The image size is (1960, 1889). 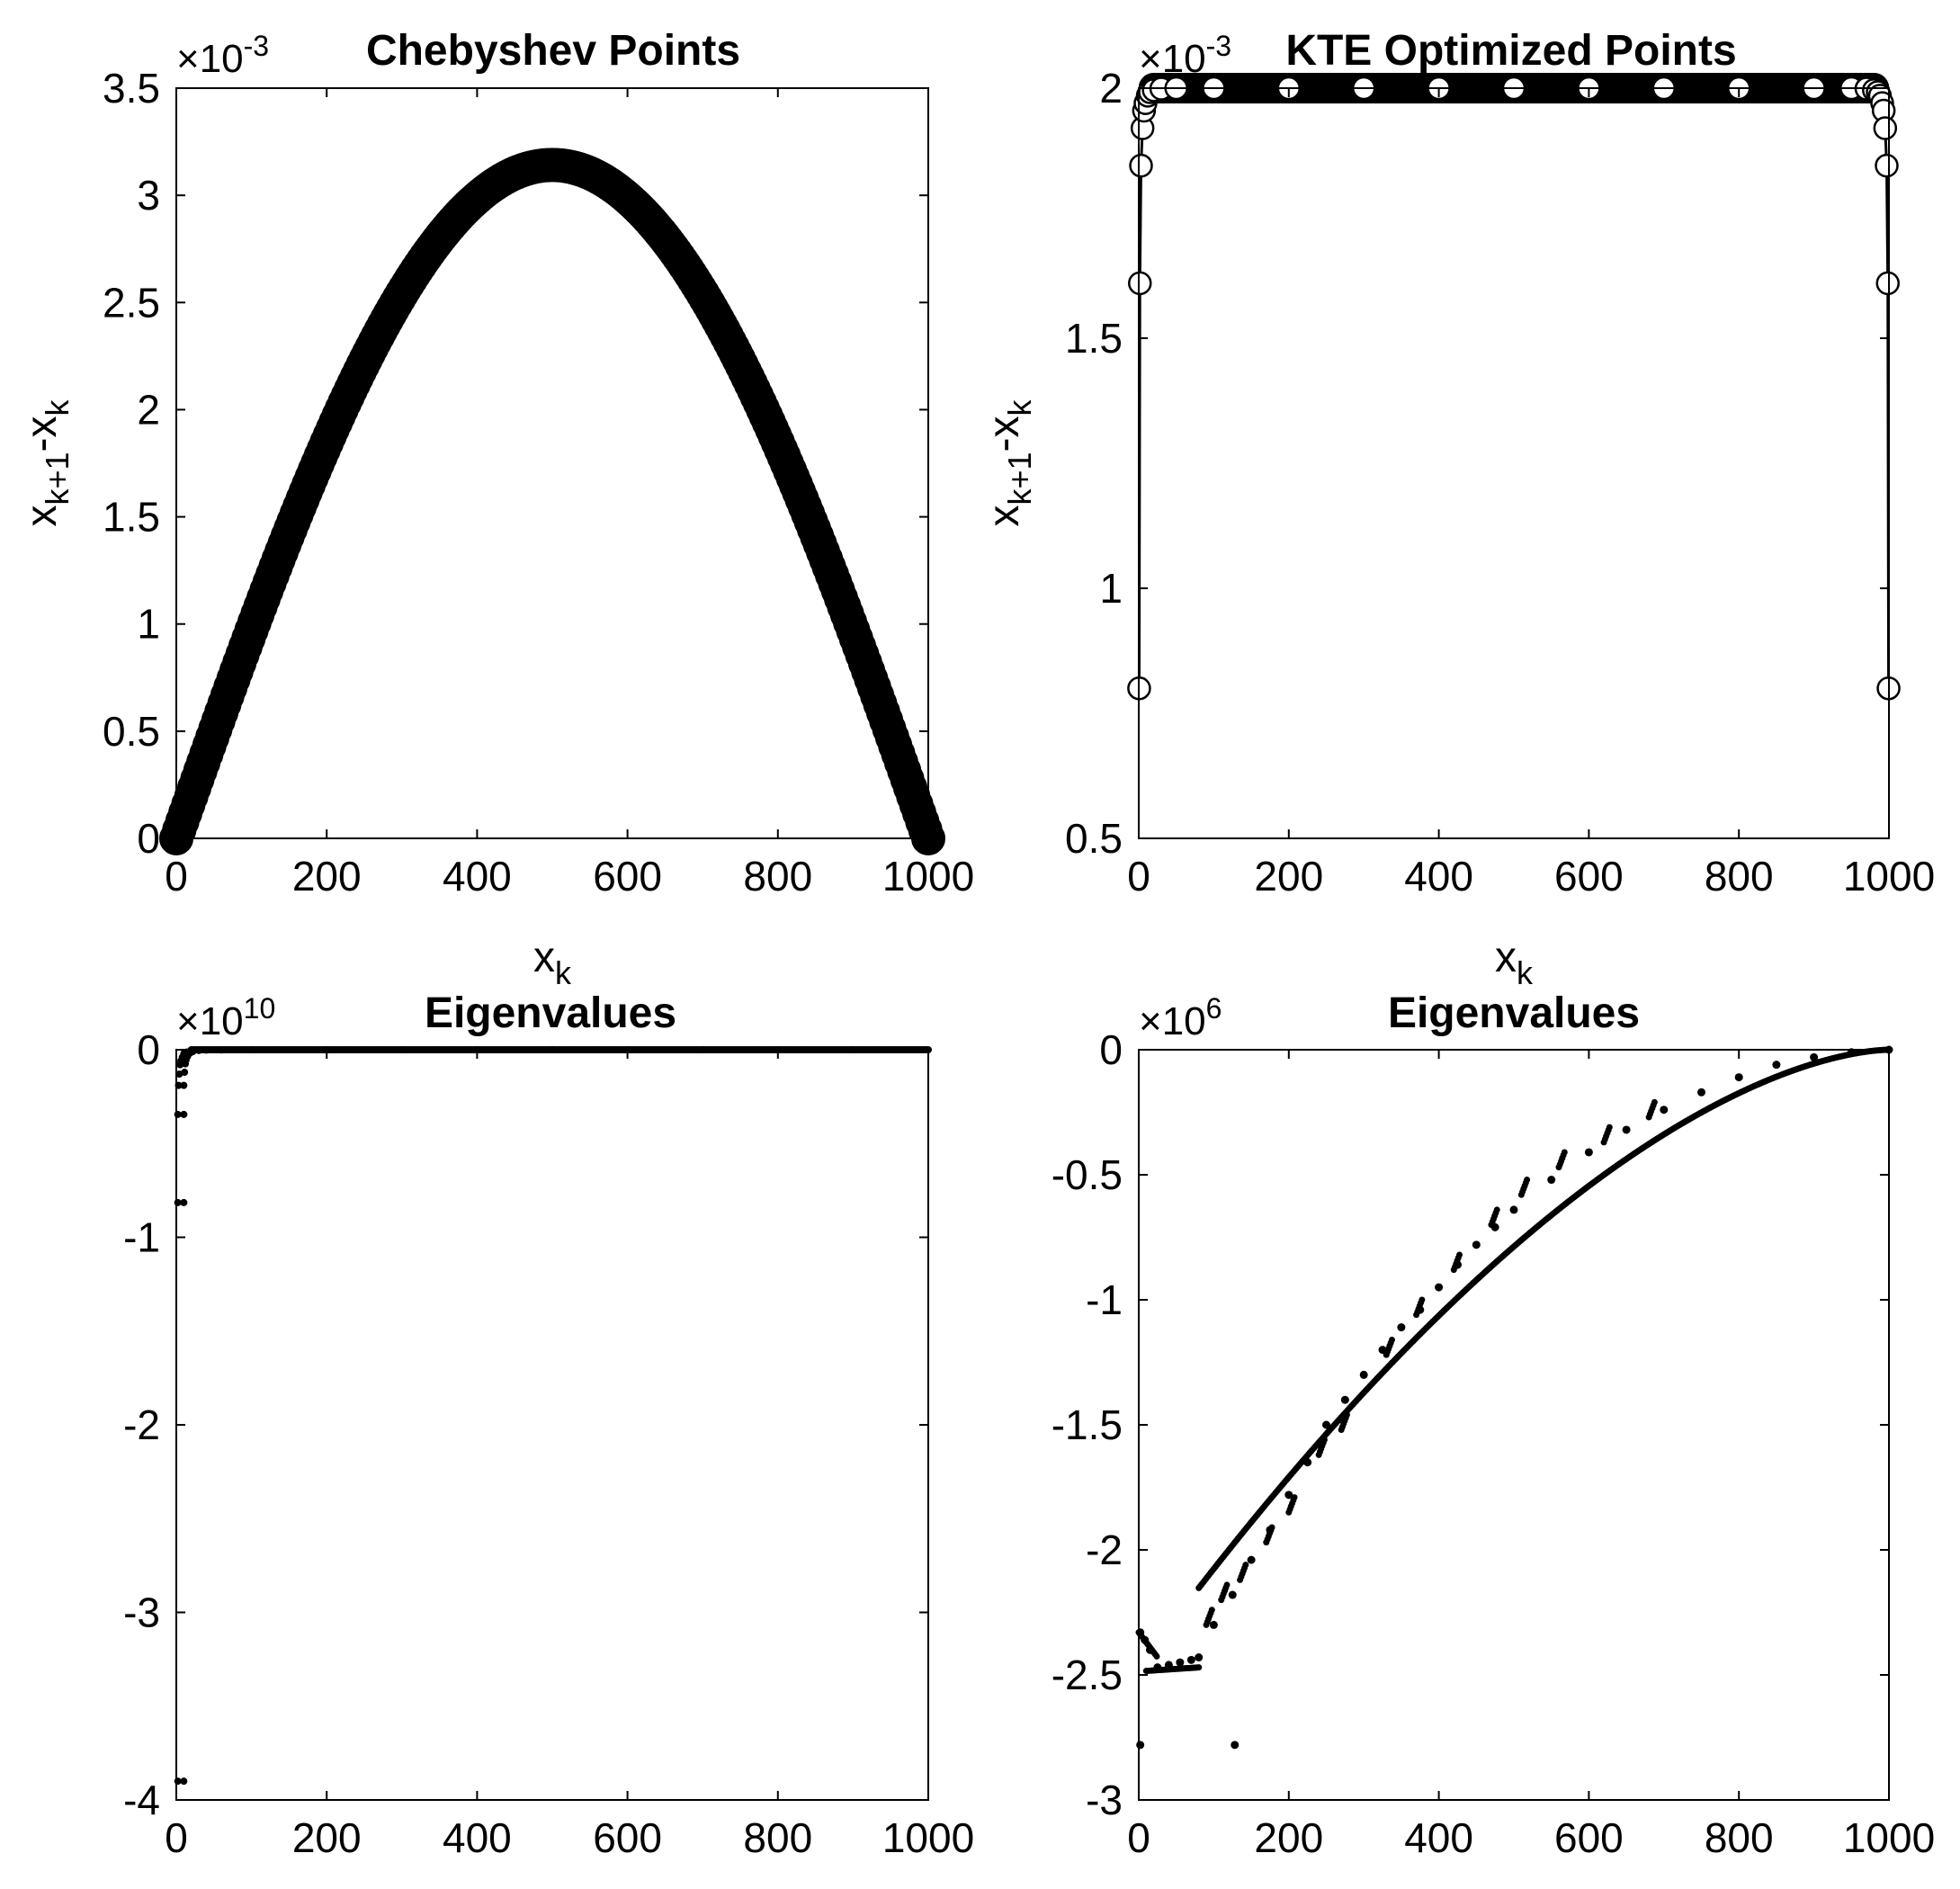 What do you see at coordinates (1094, 338) in the screenshot?
I see `y-tick-label: 1.5` at bounding box center [1094, 338].